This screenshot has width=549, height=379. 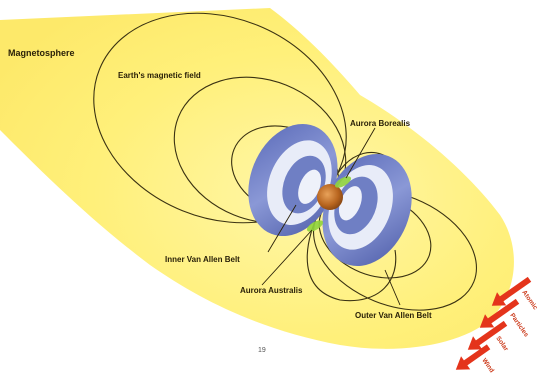 What do you see at coordinates (343, 182) in the screenshot?
I see `aurora-borealis-glow` at bounding box center [343, 182].